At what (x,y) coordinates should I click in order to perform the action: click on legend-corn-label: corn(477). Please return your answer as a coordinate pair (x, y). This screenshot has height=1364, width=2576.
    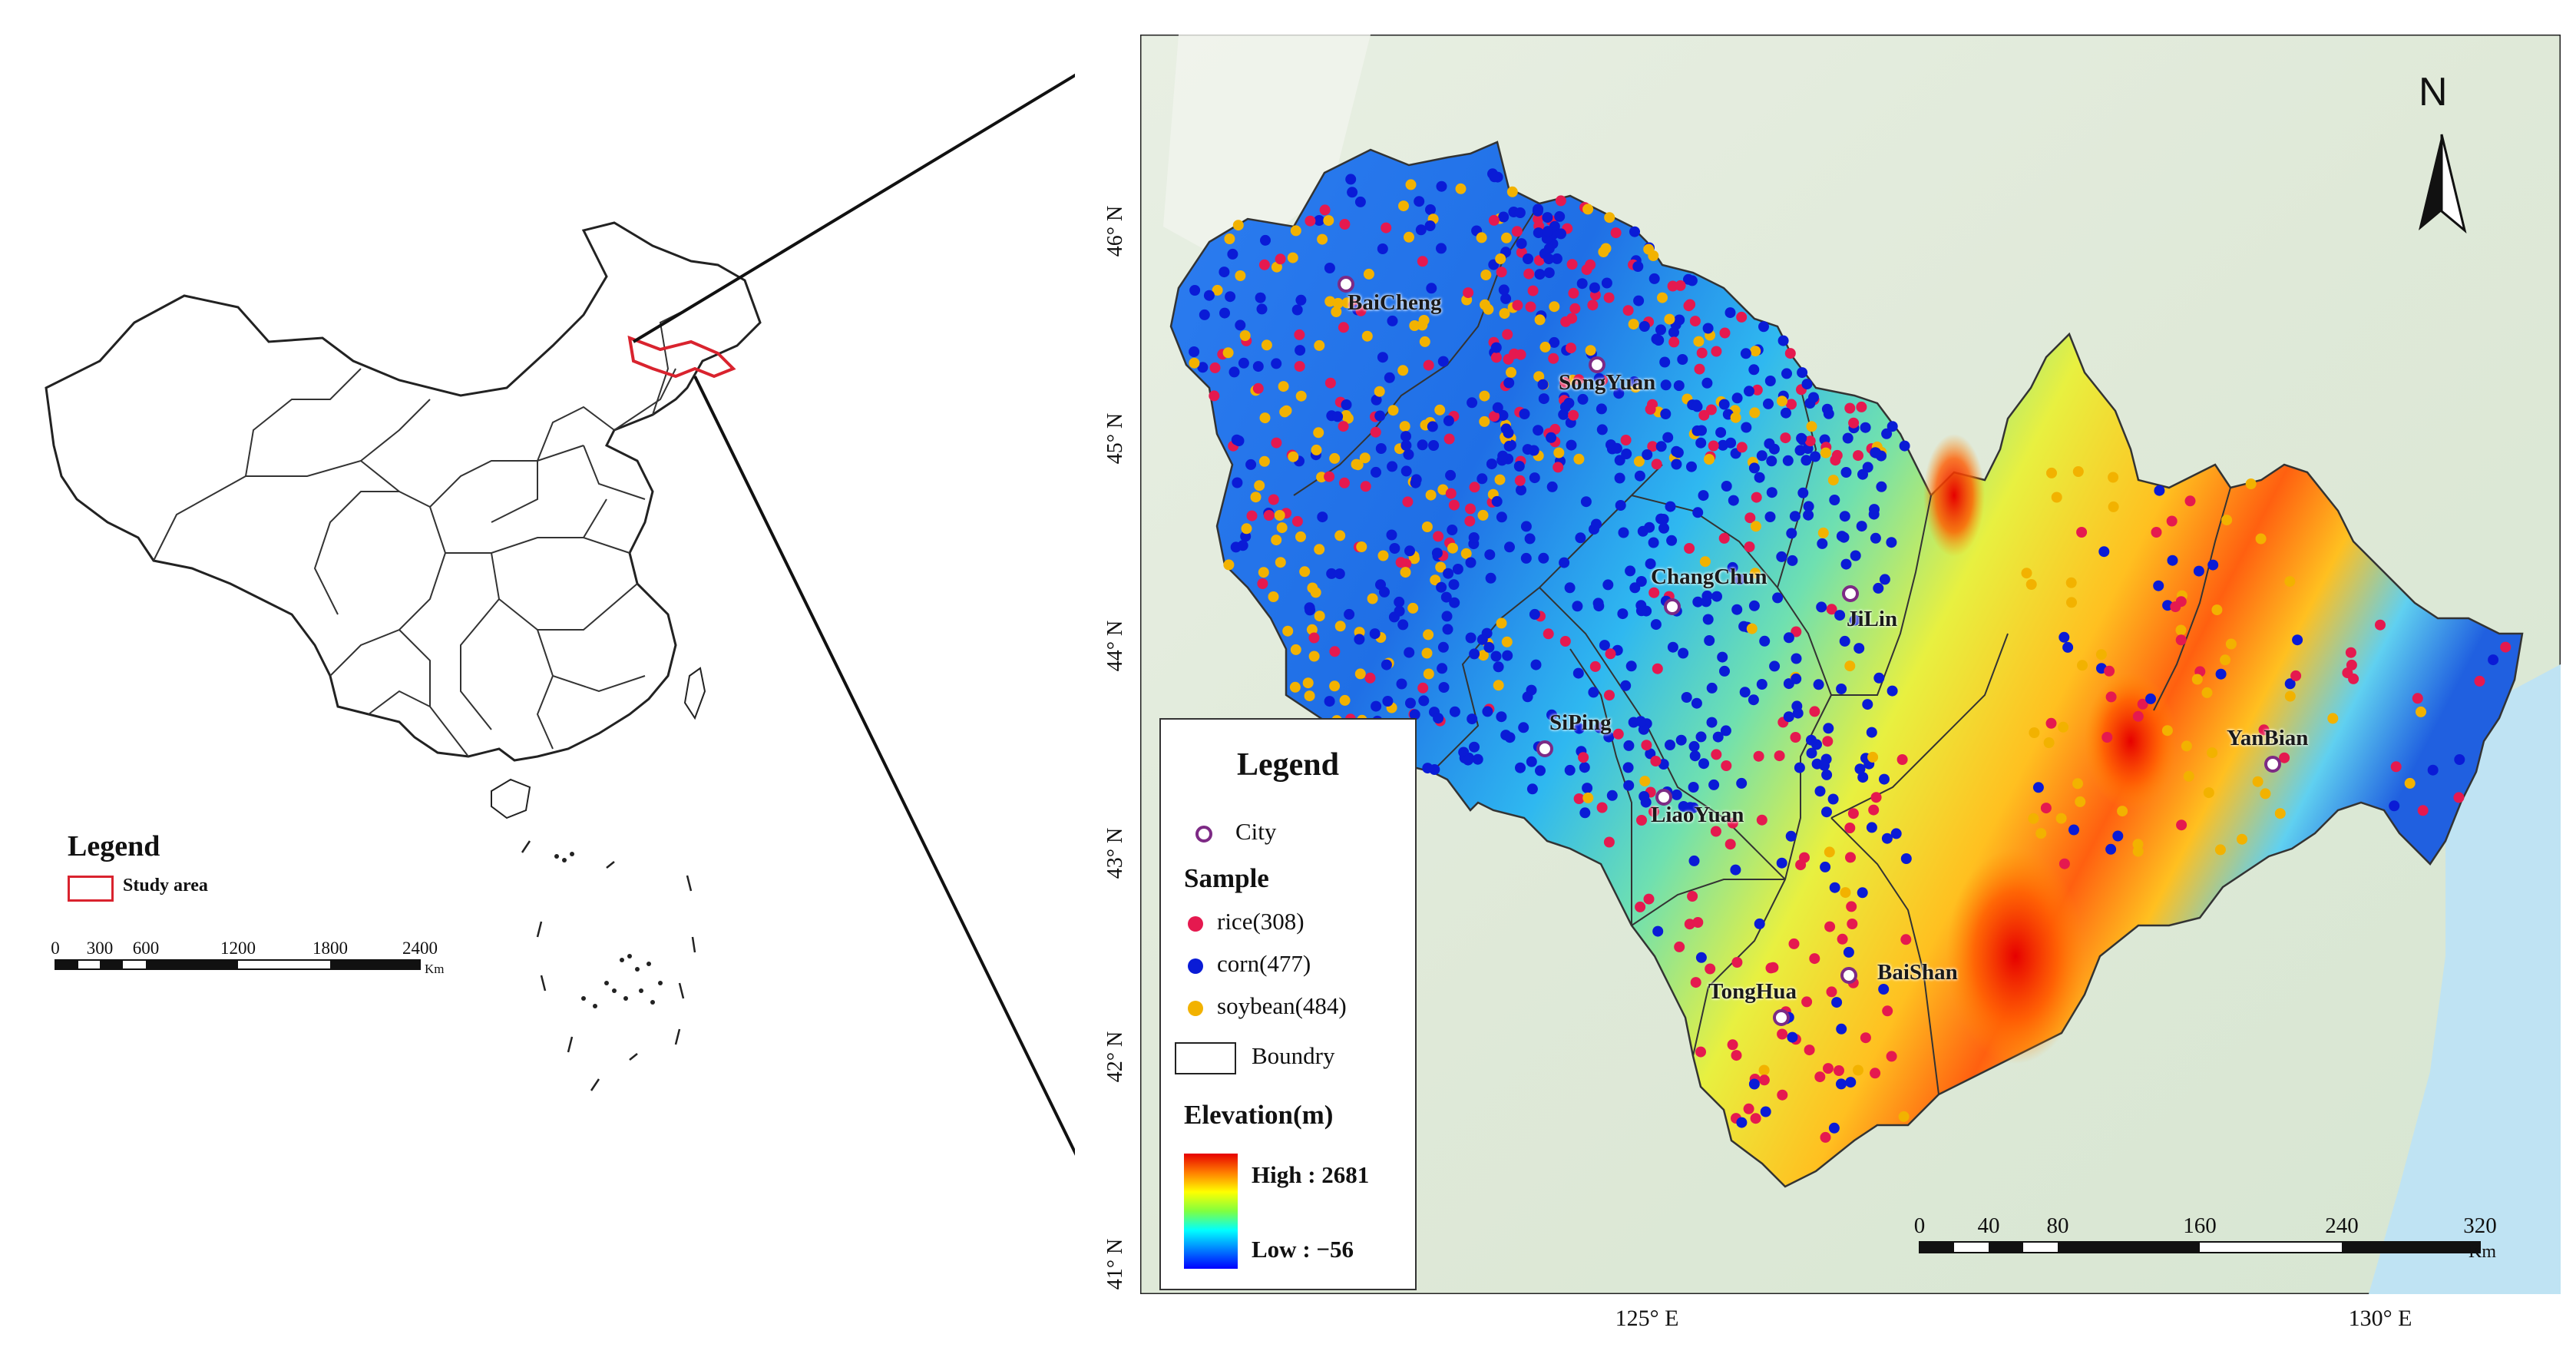
    Looking at the image, I should click on (1264, 963).